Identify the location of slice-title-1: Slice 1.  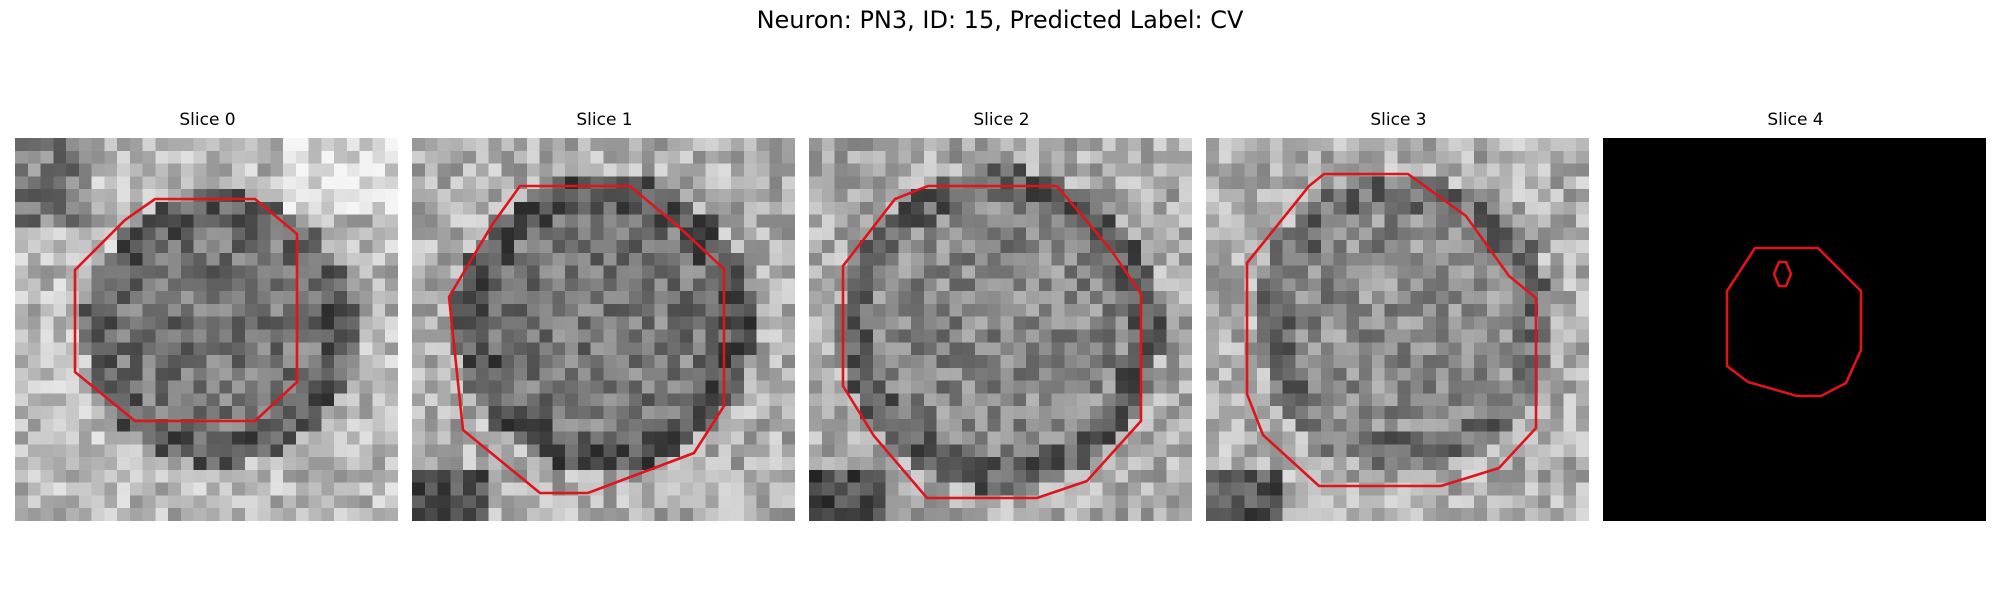
(604, 120).